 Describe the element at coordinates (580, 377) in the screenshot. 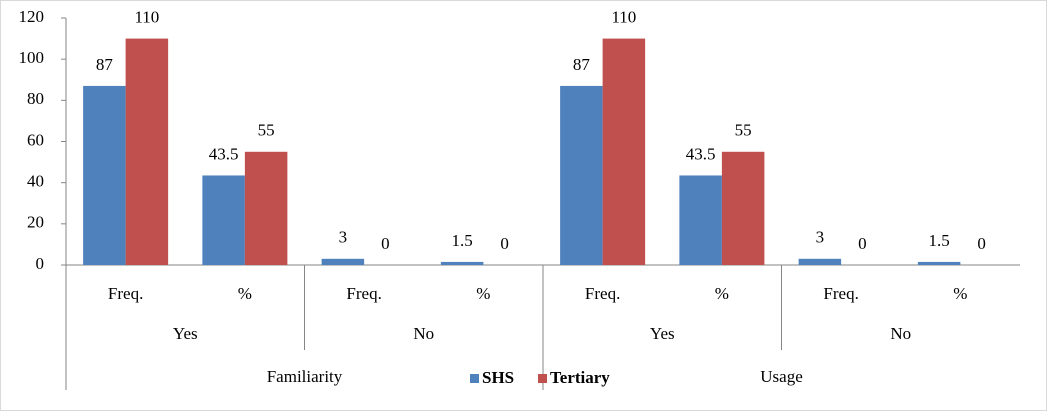

I see `legend-label: Tertiary` at that location.